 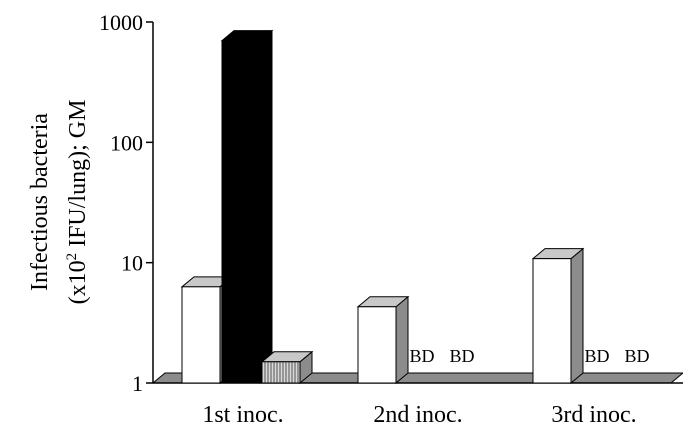 What do you see at coordinates (126, 142) in the screenshot?
I see `y-tick-label: 100` at bounding box center [126, 142].